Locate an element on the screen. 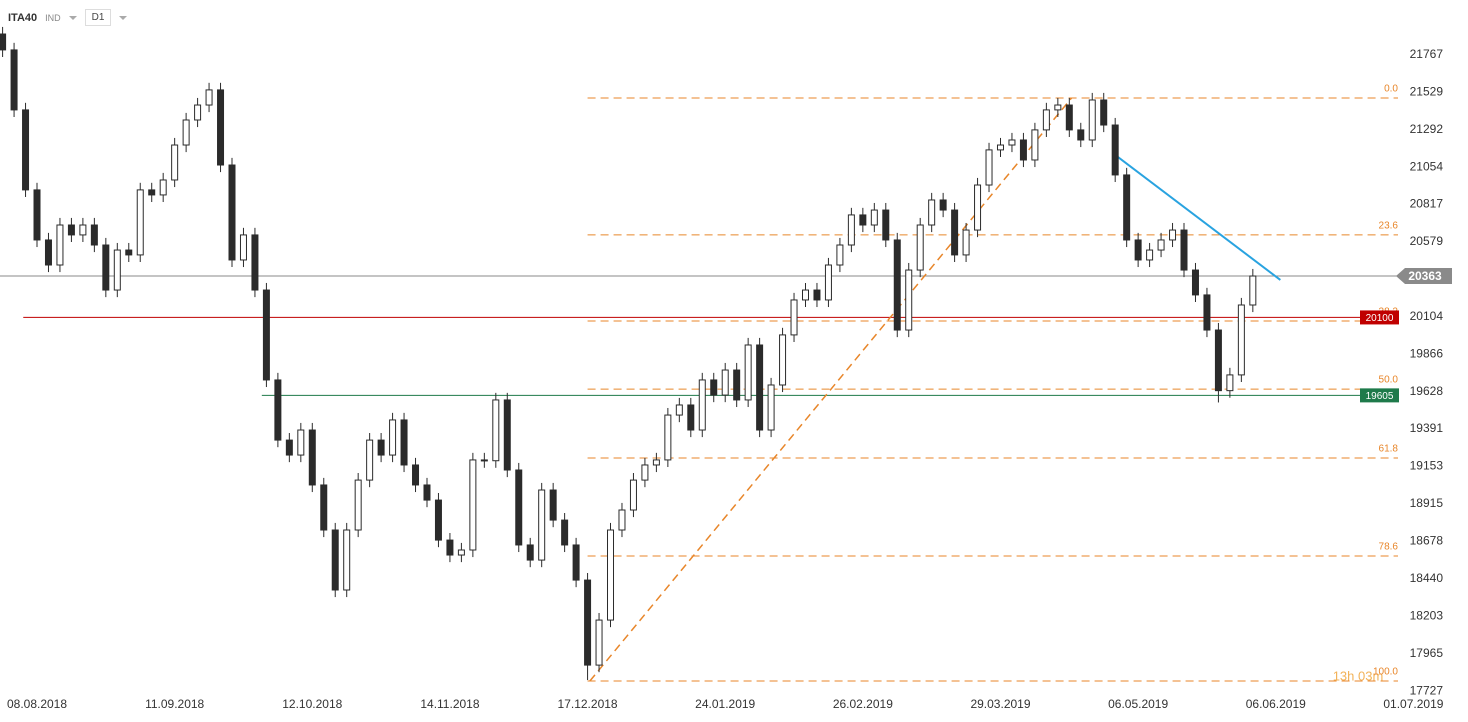 This screenshot has width=1468, height=722. y-tick-label: 19153 is located at coordinates (1427, 466).